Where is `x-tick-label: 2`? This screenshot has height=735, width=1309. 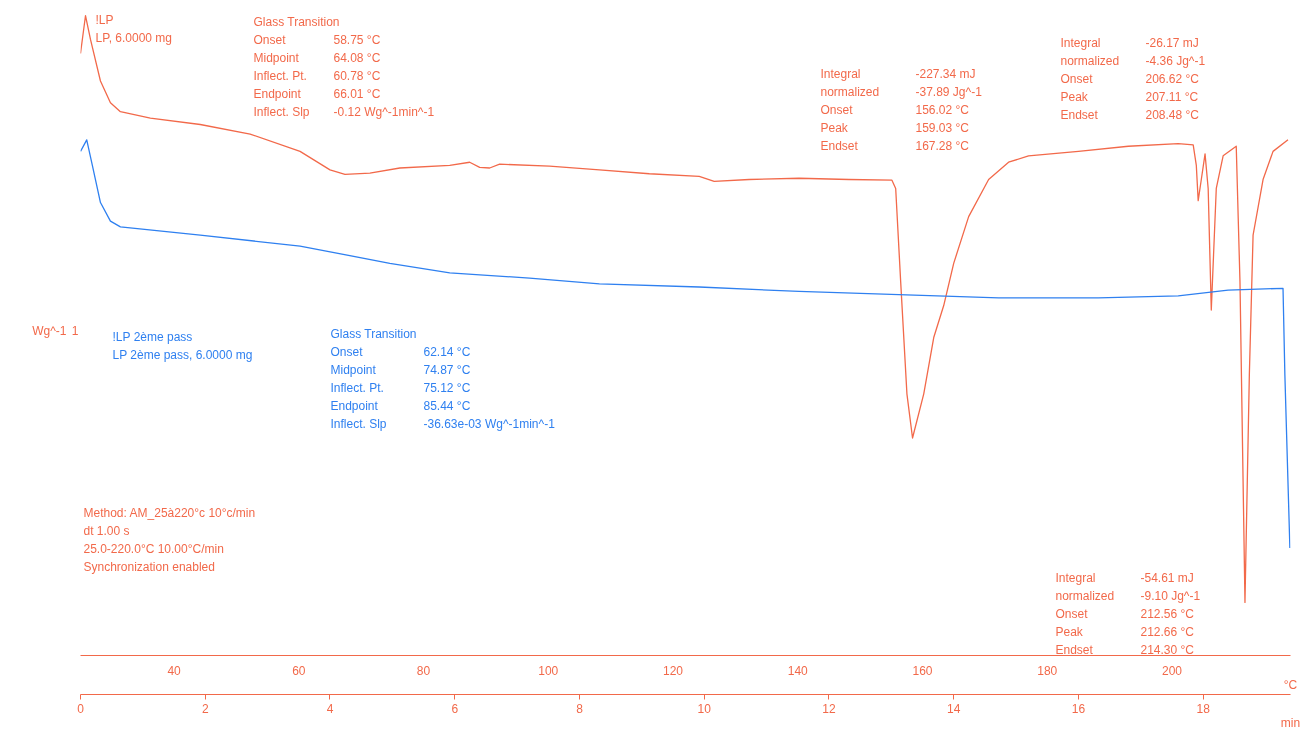 x-tick-label: 2 is located at coordinates (205, 708).